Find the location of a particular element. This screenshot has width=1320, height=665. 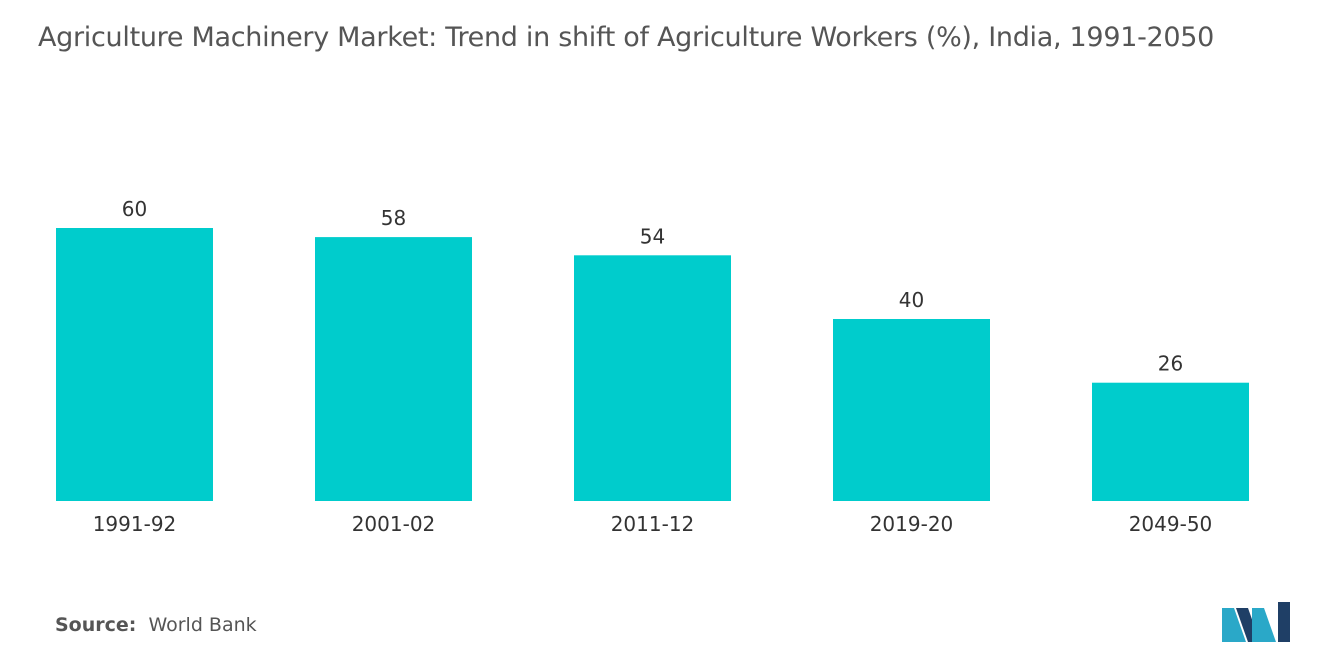

x-tick-label: 2019-20 is located at coordinates (912, 524).